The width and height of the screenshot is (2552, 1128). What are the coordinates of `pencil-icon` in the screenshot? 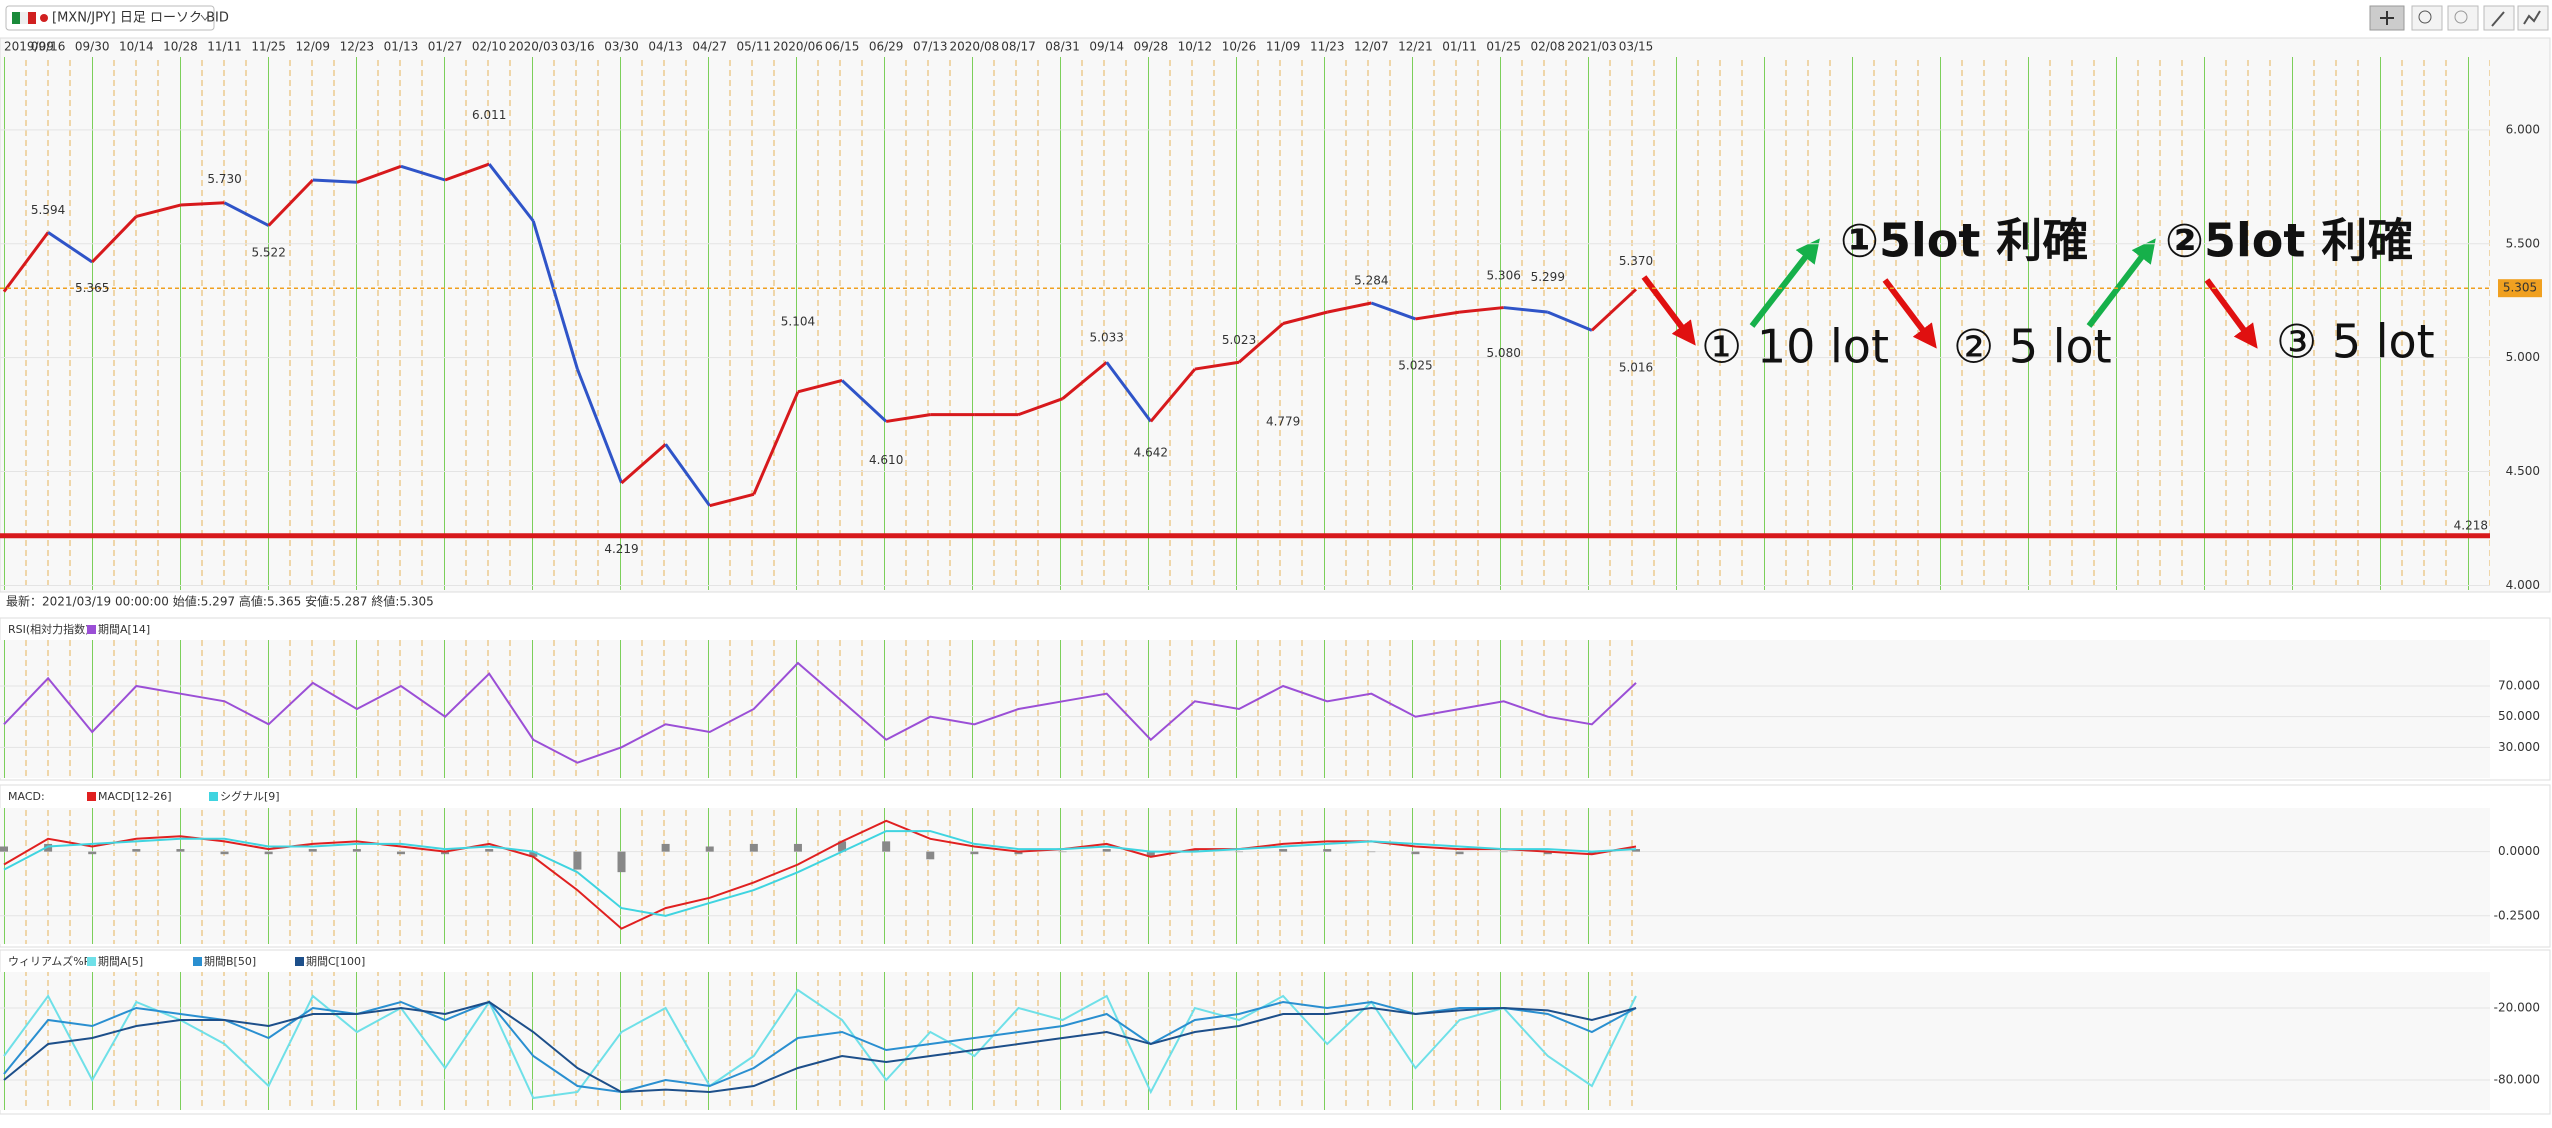 It's located at (2498, 19).